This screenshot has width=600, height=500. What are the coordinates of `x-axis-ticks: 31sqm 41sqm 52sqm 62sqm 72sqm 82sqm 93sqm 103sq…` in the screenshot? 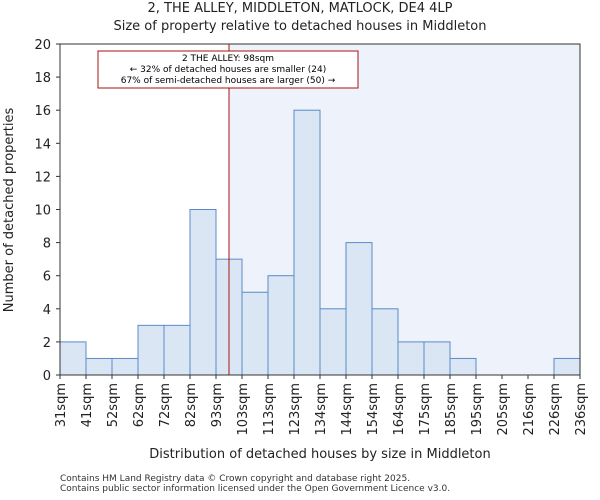 It's located at (321, 405).